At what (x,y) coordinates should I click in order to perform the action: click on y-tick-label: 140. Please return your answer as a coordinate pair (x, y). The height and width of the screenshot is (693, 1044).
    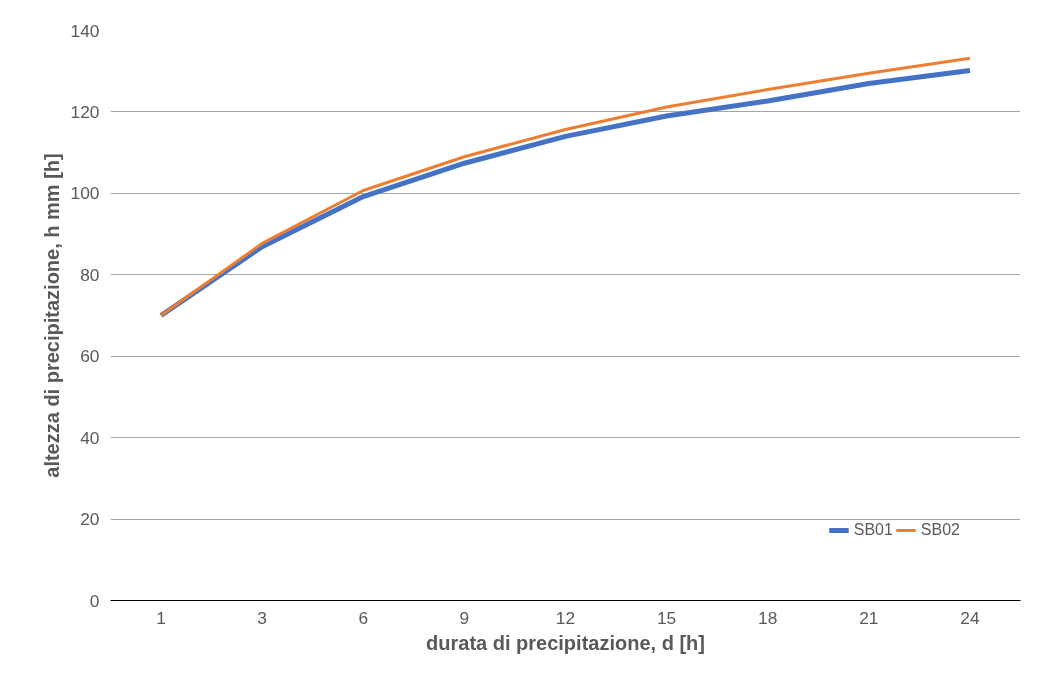
    Looking at the image, I should click on (85, 30).